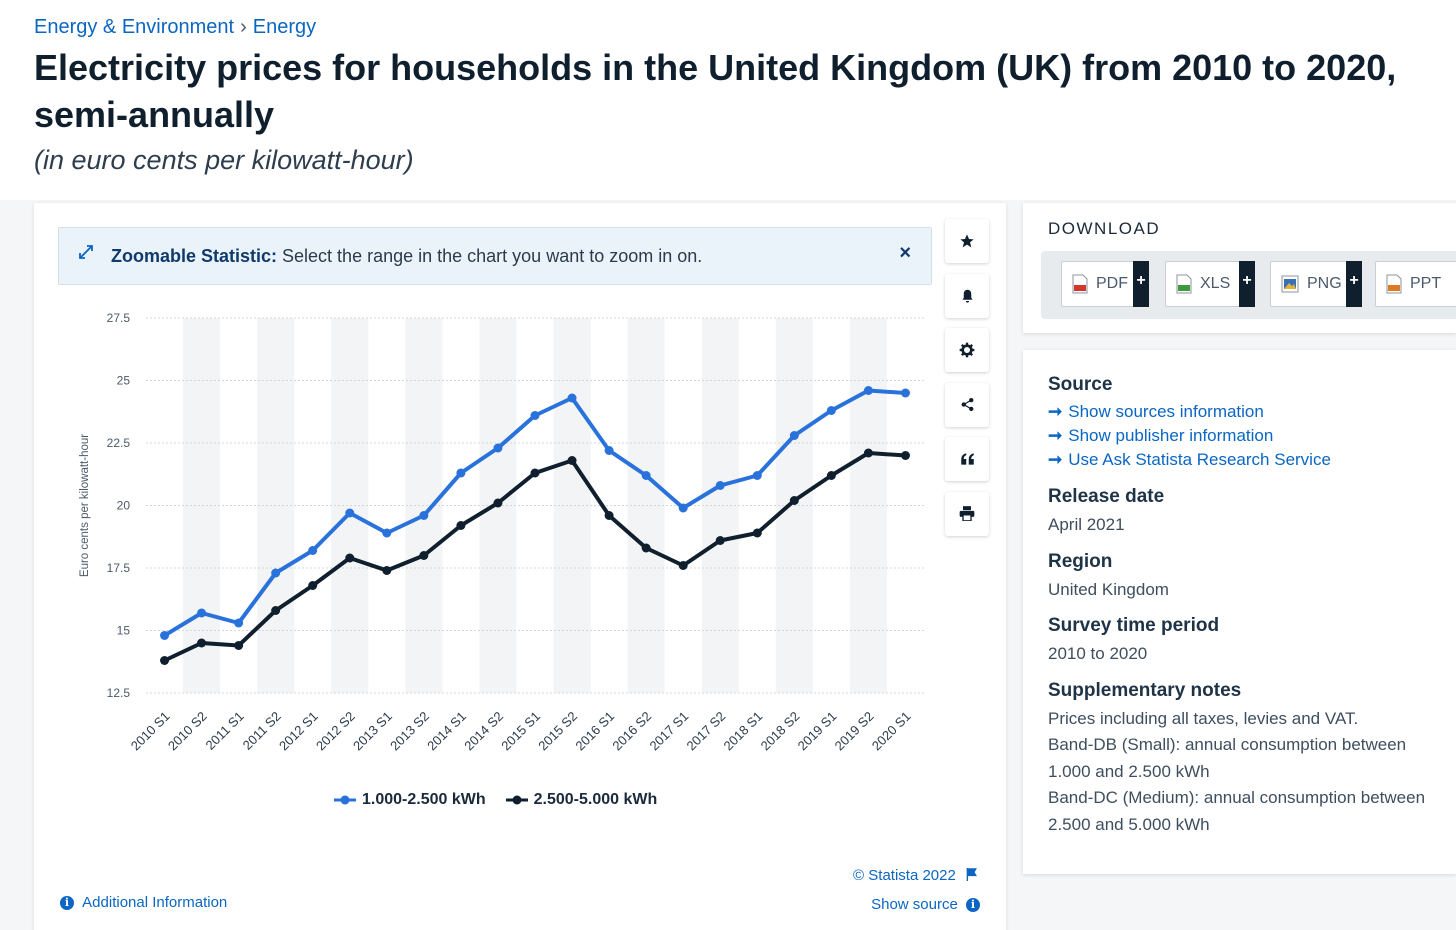 The height and width of the screenshot is (930, 1456). I want to click on show-publisher-label: Show publisher information, so click(1171, 435).